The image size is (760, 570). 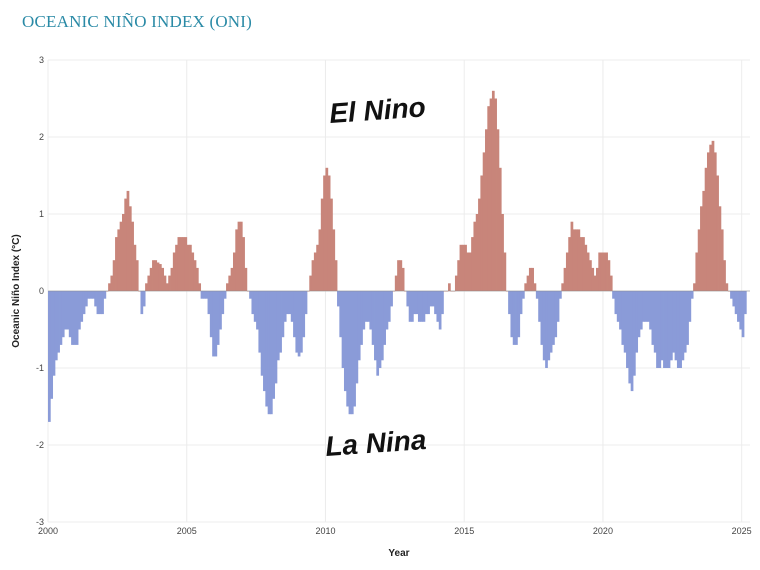 I want to click on x-tick-label: 2010, so click(x=325, y=531).